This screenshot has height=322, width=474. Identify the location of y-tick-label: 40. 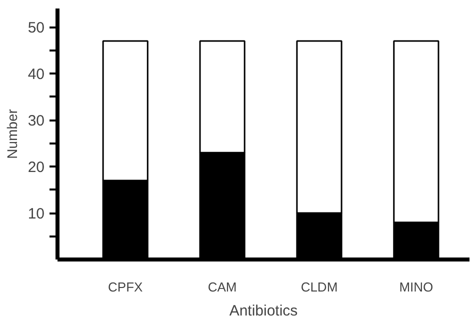
(36, 75).